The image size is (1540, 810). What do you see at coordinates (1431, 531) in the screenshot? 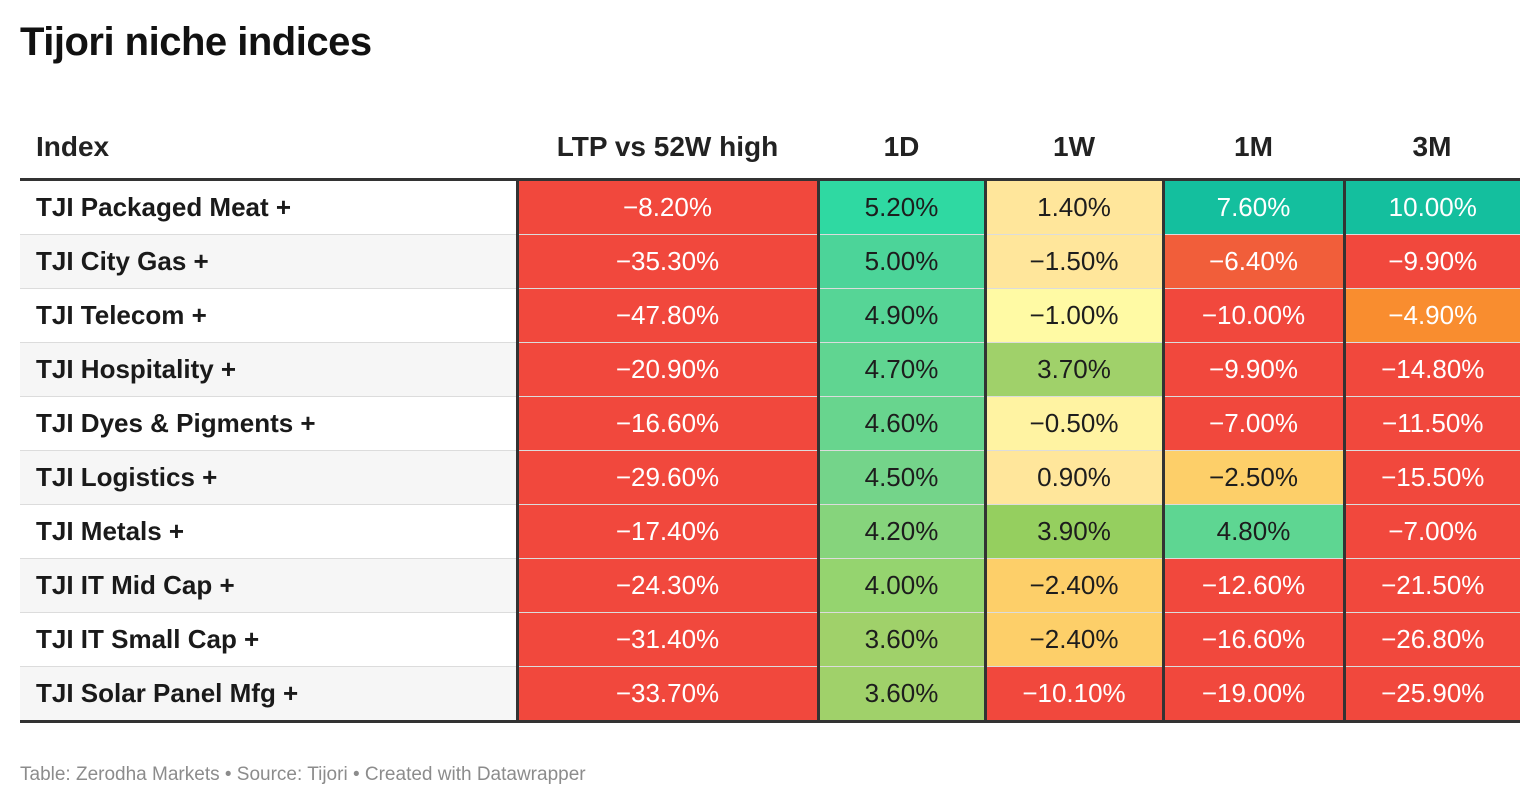
I see `heat-cell-3m: −7.00%` at bounding box center [1431, 531].